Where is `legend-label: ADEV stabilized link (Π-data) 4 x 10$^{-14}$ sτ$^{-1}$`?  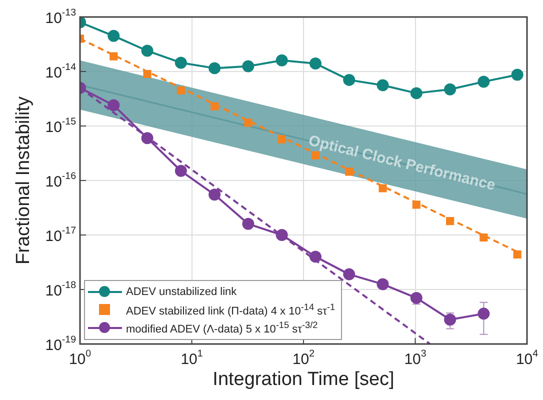 legend-label: ADEV stabilized link (Π-data) 4 x 10$^{-14}$ sτ$^{-1}$ is located at coordinates (231, 310).